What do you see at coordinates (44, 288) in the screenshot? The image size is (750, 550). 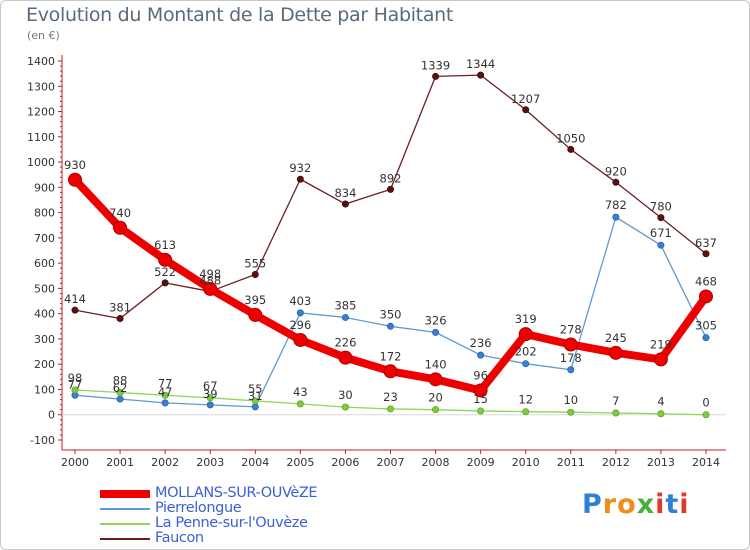 I see `y-tick-label: 500` at bounding box center [44, 288].